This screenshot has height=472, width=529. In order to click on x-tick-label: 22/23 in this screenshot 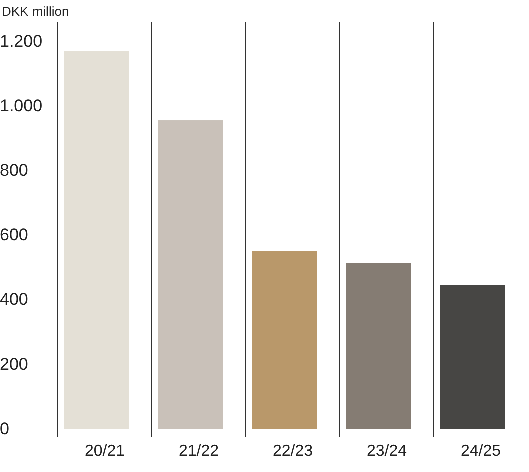, I will do `click(293, 451)`.